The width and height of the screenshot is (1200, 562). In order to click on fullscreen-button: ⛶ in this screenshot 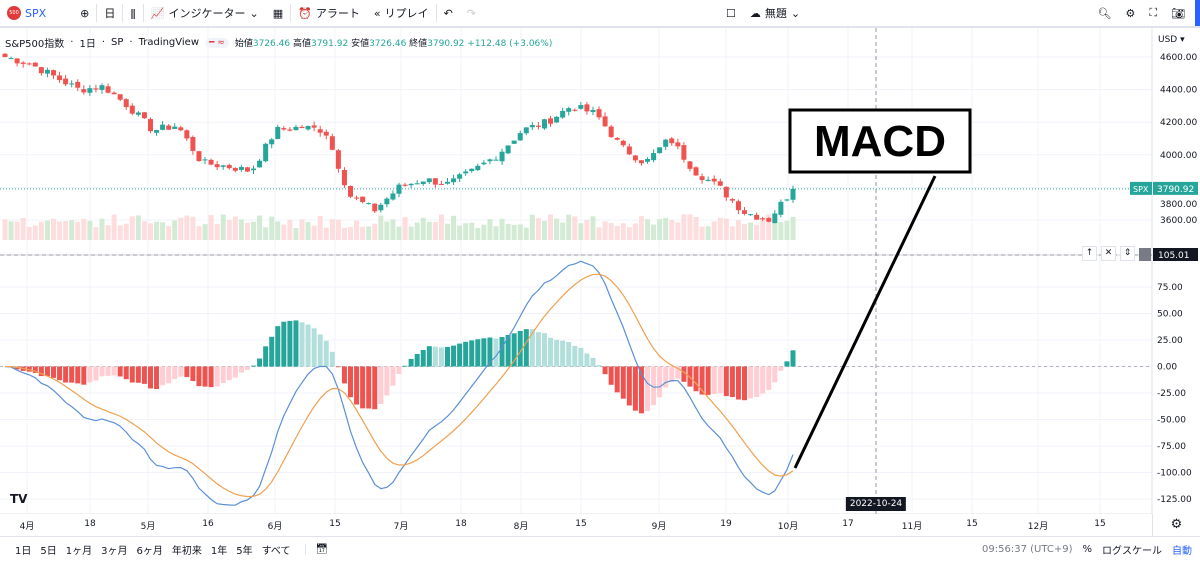, I will do `click(1153, 13)`.